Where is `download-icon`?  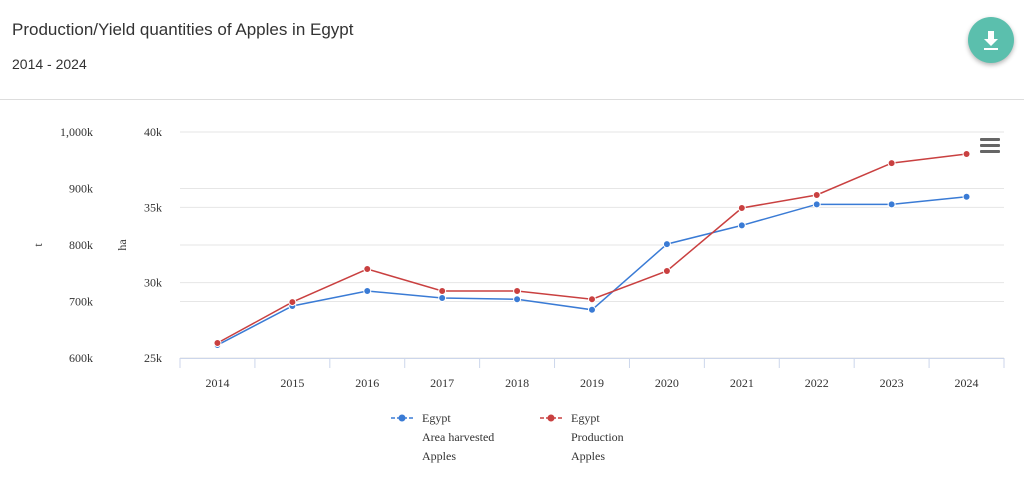 download-icon is located at coordinates (991, 40).